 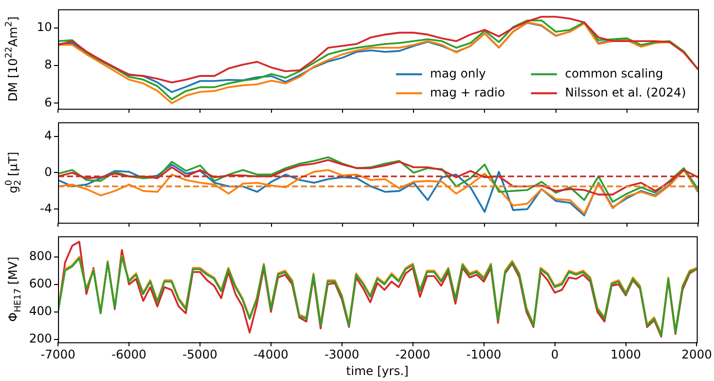 What do you see at coordinates (200, 355) in the screenshot?
I see `x-tick-label: -5000` at bounding box center [200, 355].